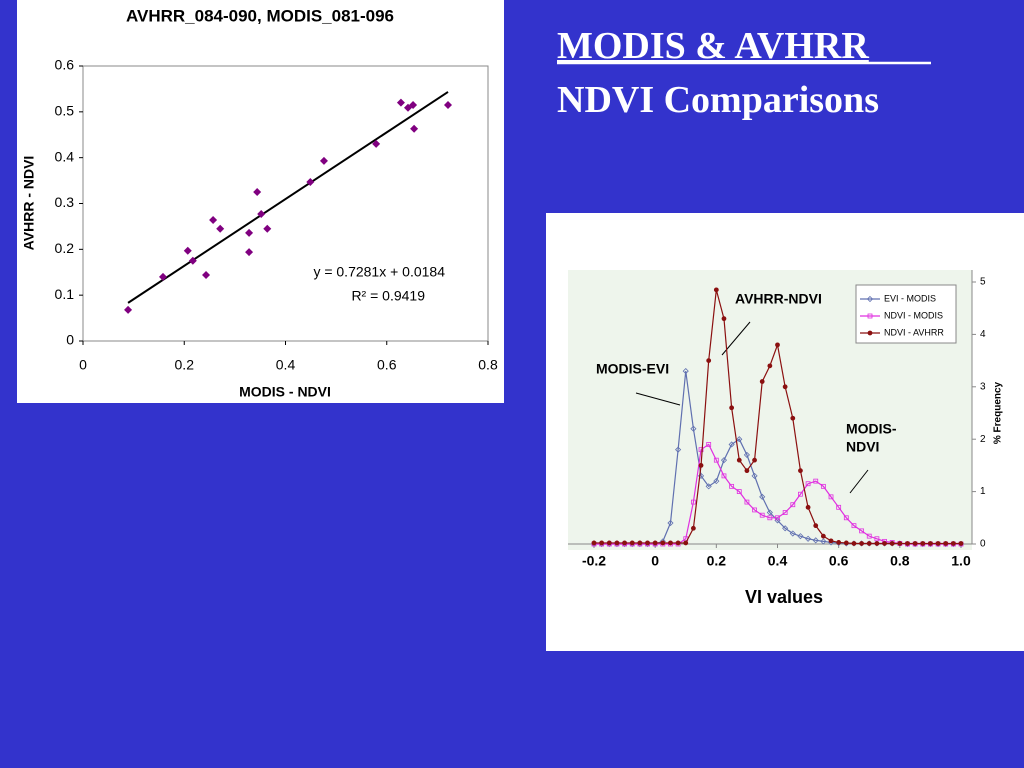 This screenshot has width=1024, height=768. I want to click on x-tick-label: 0.2, so click(185, 365).